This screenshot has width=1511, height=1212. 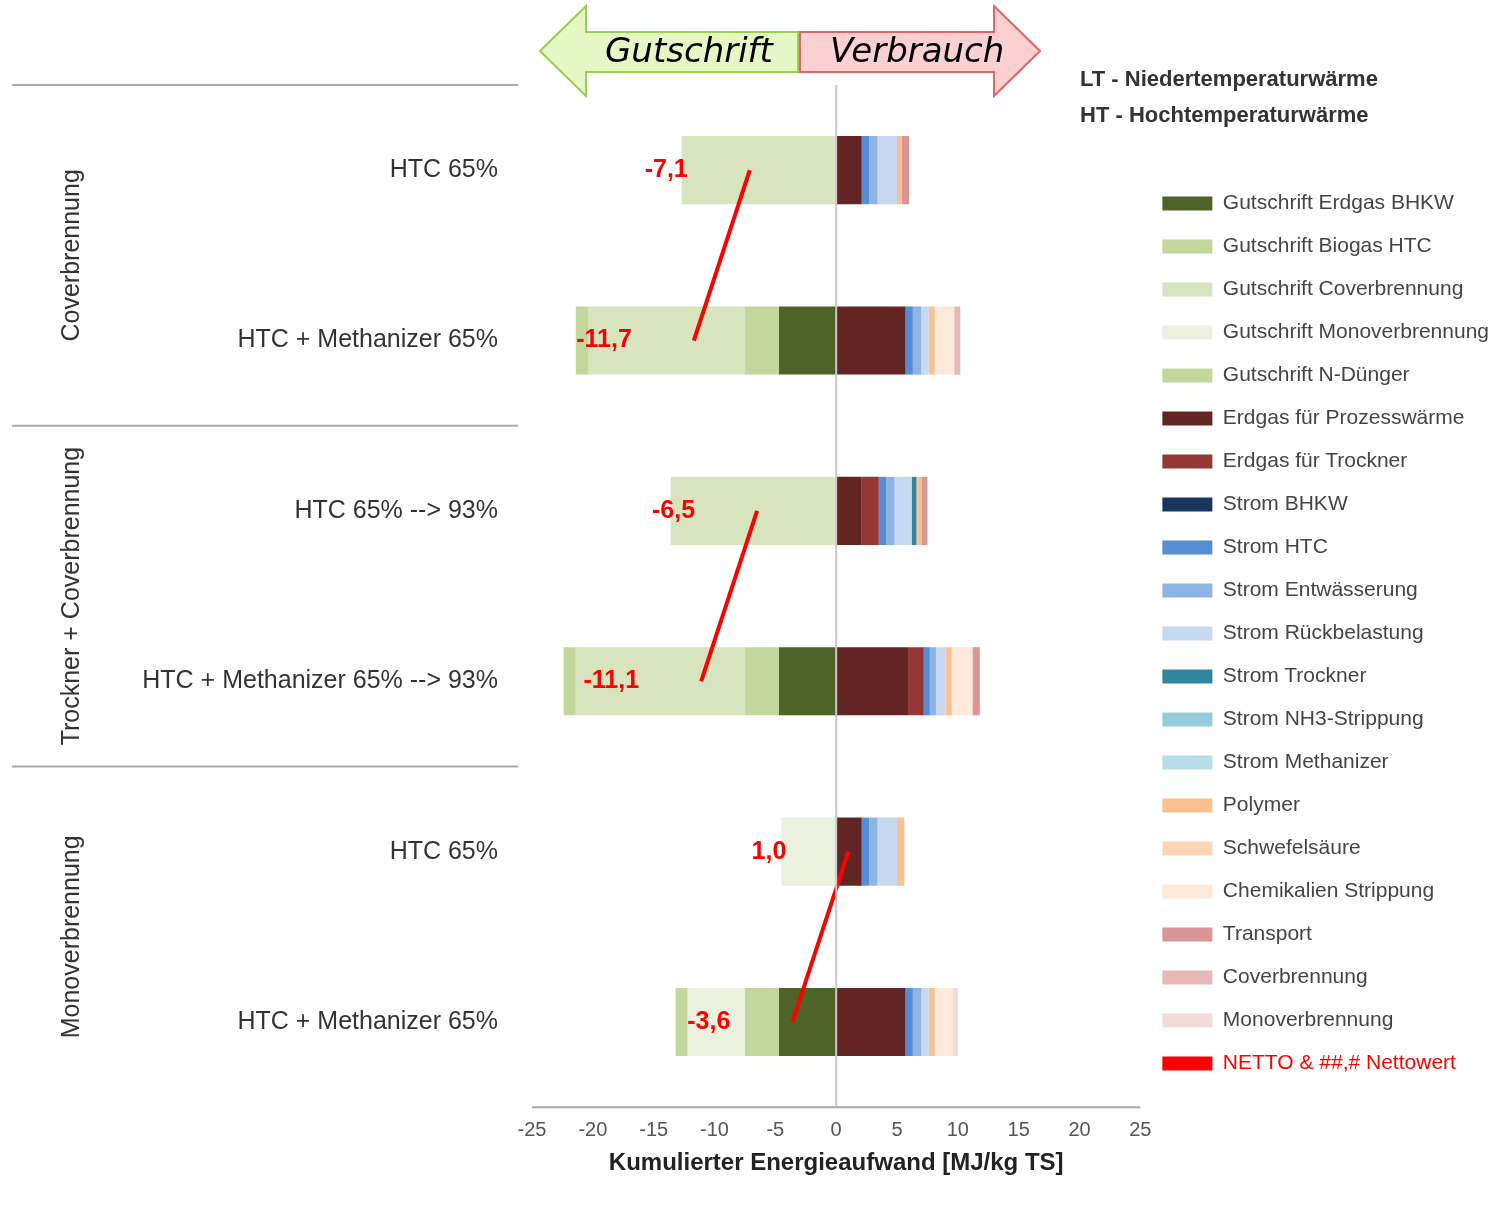 I want to click on legend-label: Strom HTC, so click(x=1275, y=546).